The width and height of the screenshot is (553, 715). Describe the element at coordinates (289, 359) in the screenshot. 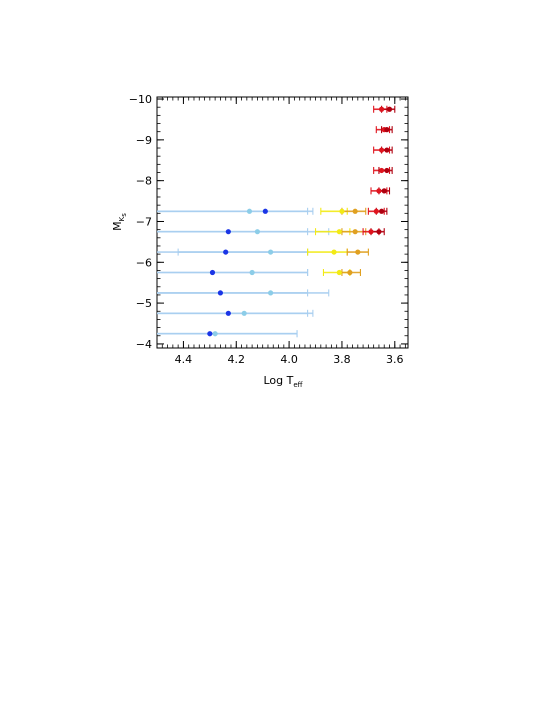

I see `x-tick-label: 4.0` at that location.